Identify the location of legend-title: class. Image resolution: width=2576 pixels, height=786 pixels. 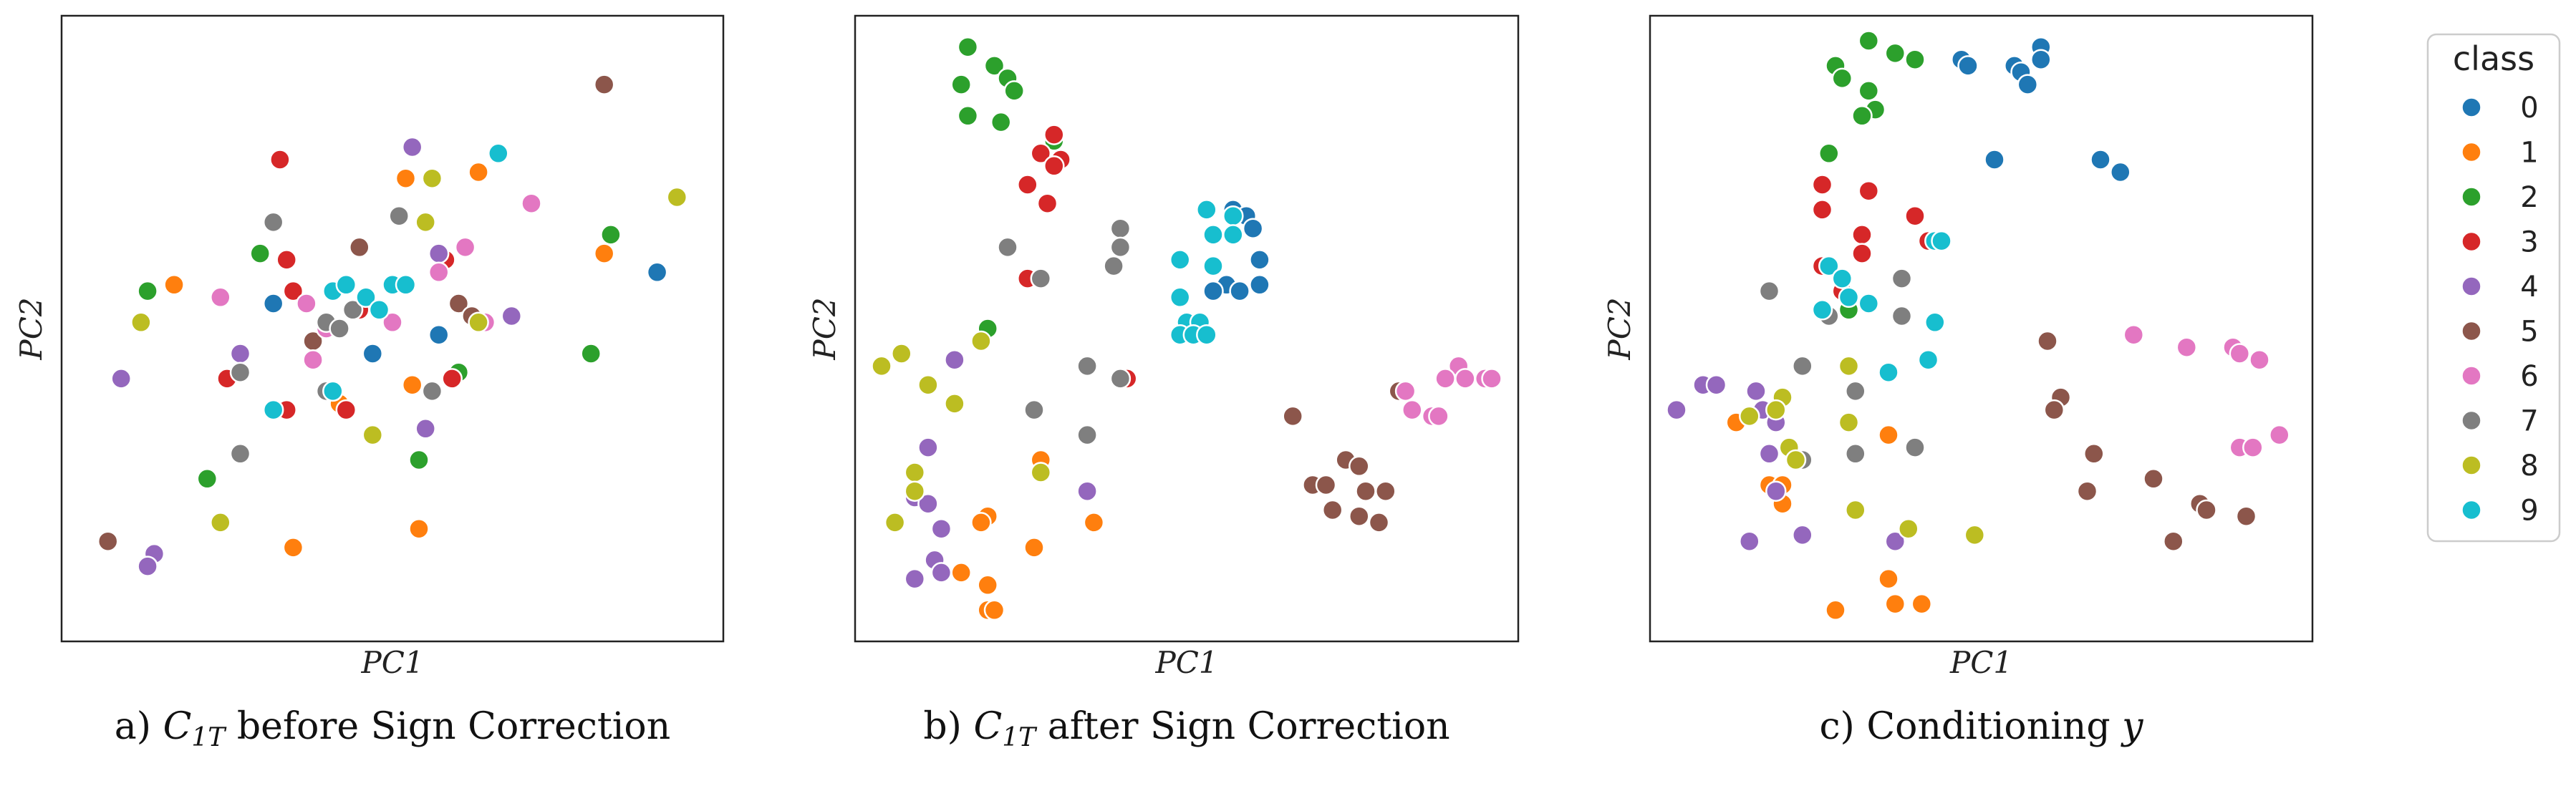
(2493, 58).